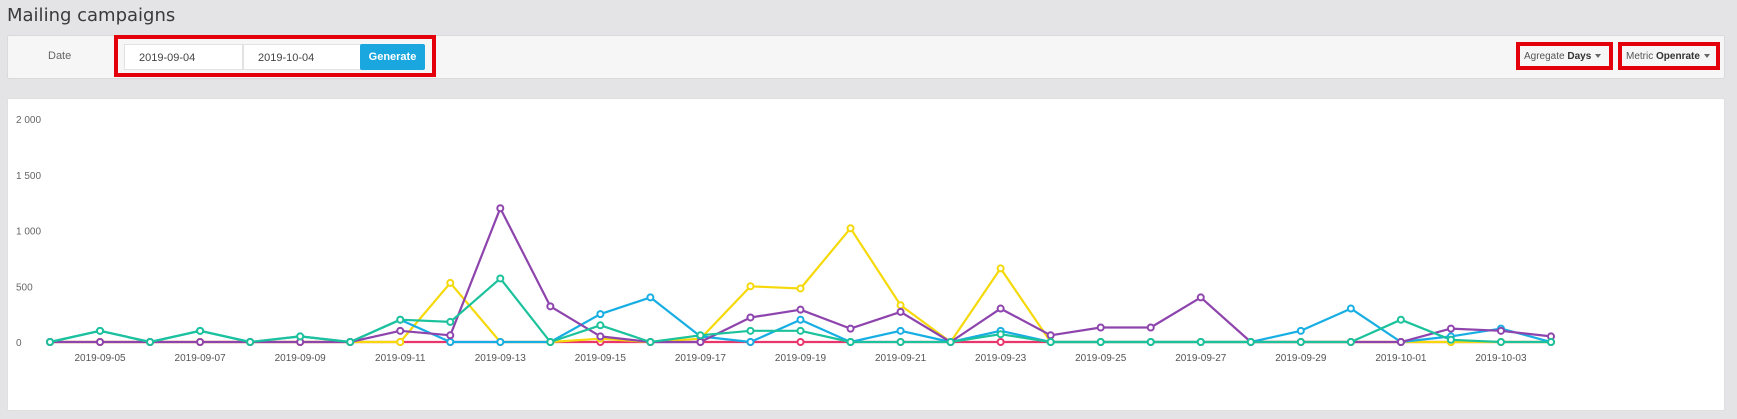  I want to click on y-tick-label: 0, so click(19, 343).